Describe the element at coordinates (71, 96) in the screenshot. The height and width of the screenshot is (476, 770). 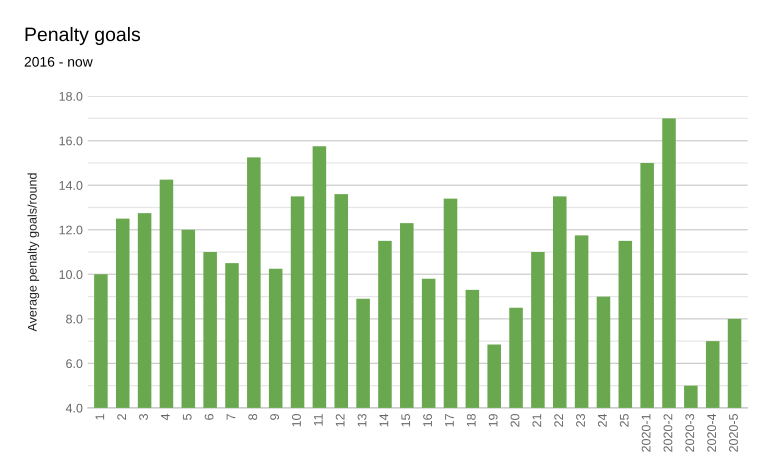
I see `y-tick-label: 18.0` at that location.